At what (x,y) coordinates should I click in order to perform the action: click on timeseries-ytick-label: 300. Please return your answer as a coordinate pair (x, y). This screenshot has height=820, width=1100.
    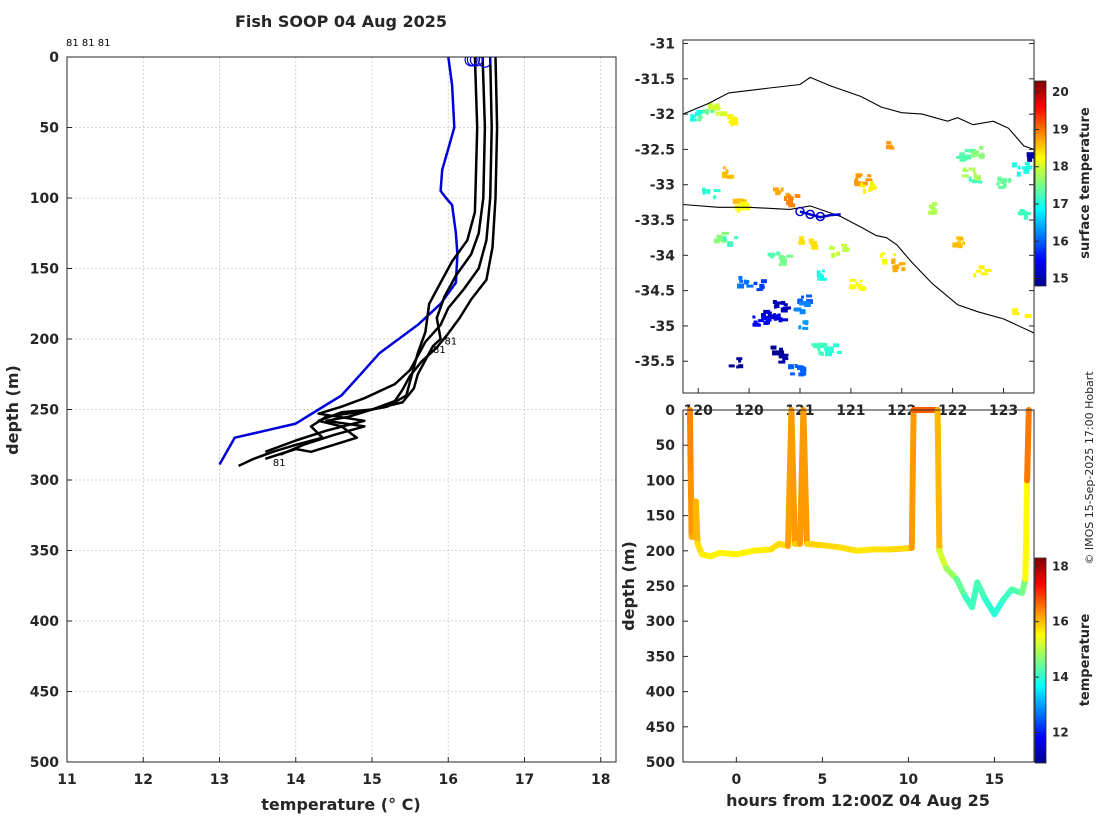
    Looking at the image, I should click on (660, 622).